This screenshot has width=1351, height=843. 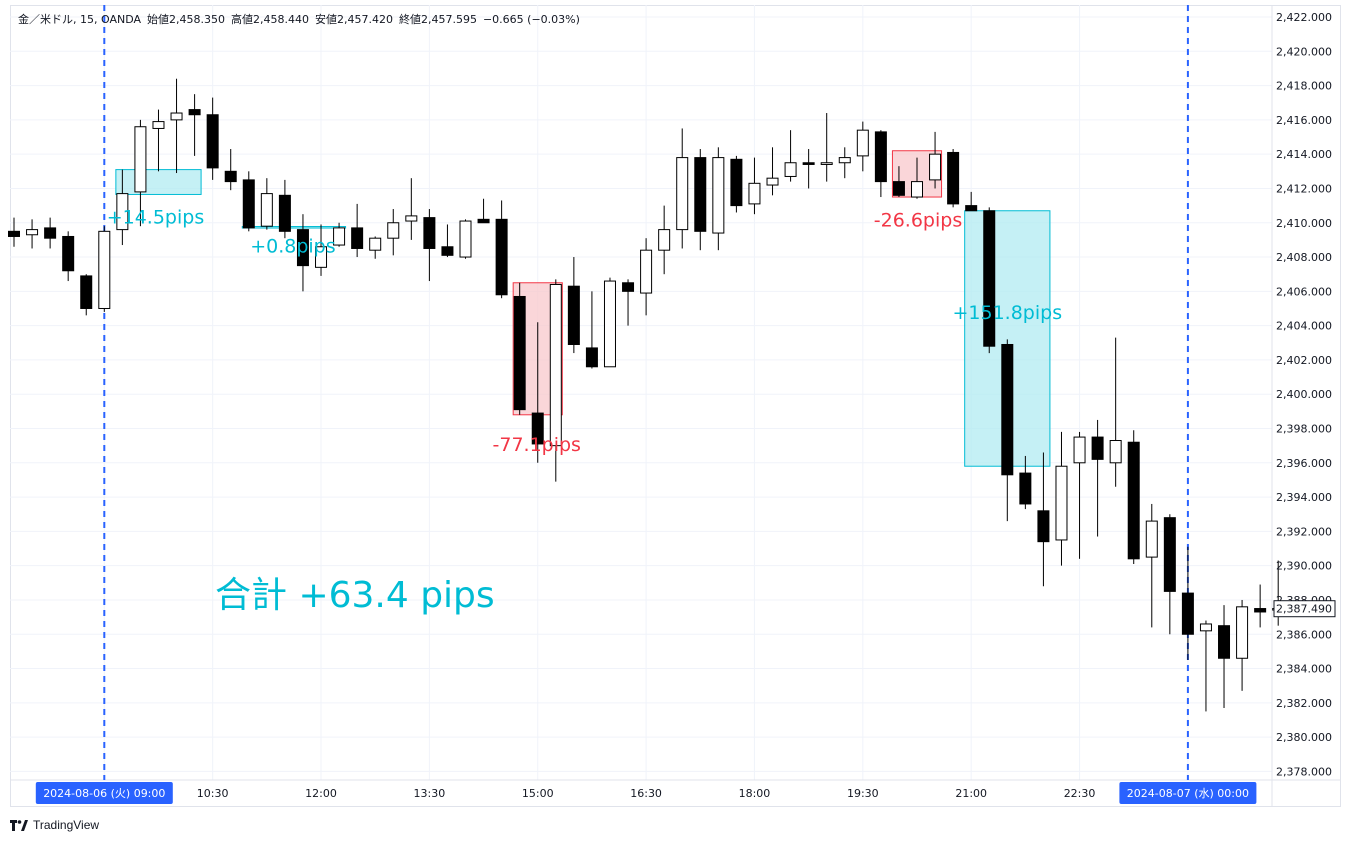 I want to click on trade-result-label: +151.8pips, so click(x=1007, y=313).